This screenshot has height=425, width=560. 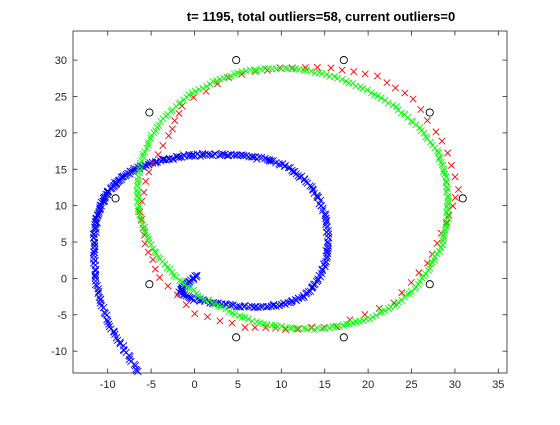 I want to click on y-tick-label: 30, so click(x=61, y=61).